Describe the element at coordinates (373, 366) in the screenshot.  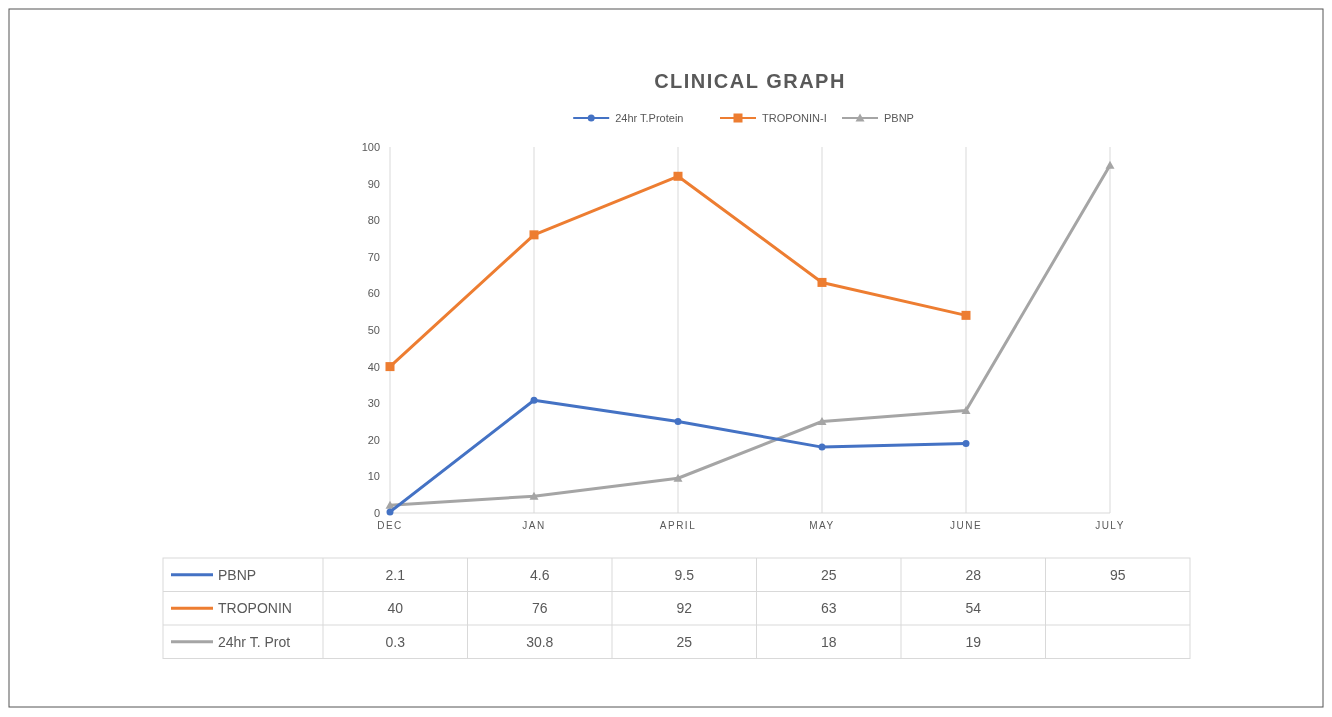
I see `y-tick-label: 40` at that location.